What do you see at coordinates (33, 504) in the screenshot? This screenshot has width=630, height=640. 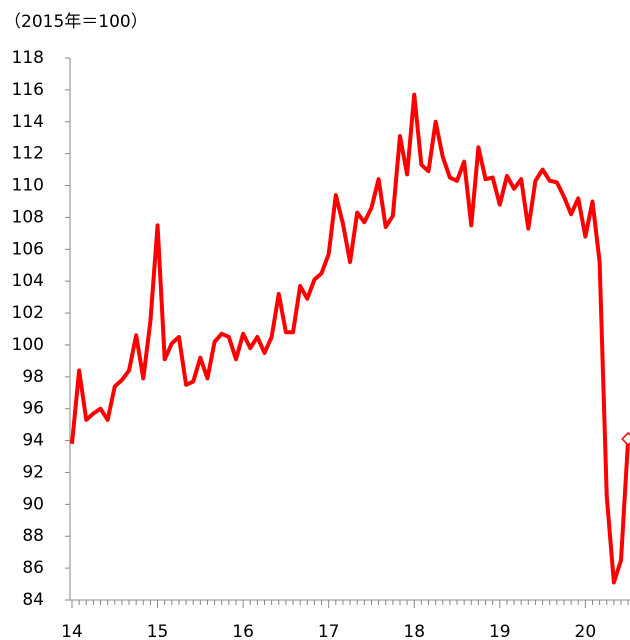 I see `y-tick-label: 90` at bounding box center [33, 504].